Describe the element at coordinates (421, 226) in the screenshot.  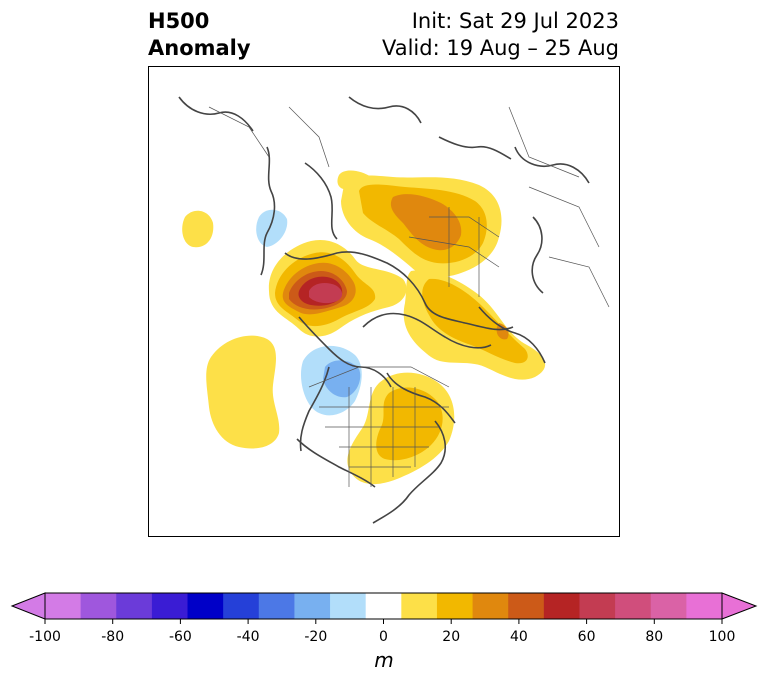
I see `anomaly-ridge-north-atlantic-europe` at that location.